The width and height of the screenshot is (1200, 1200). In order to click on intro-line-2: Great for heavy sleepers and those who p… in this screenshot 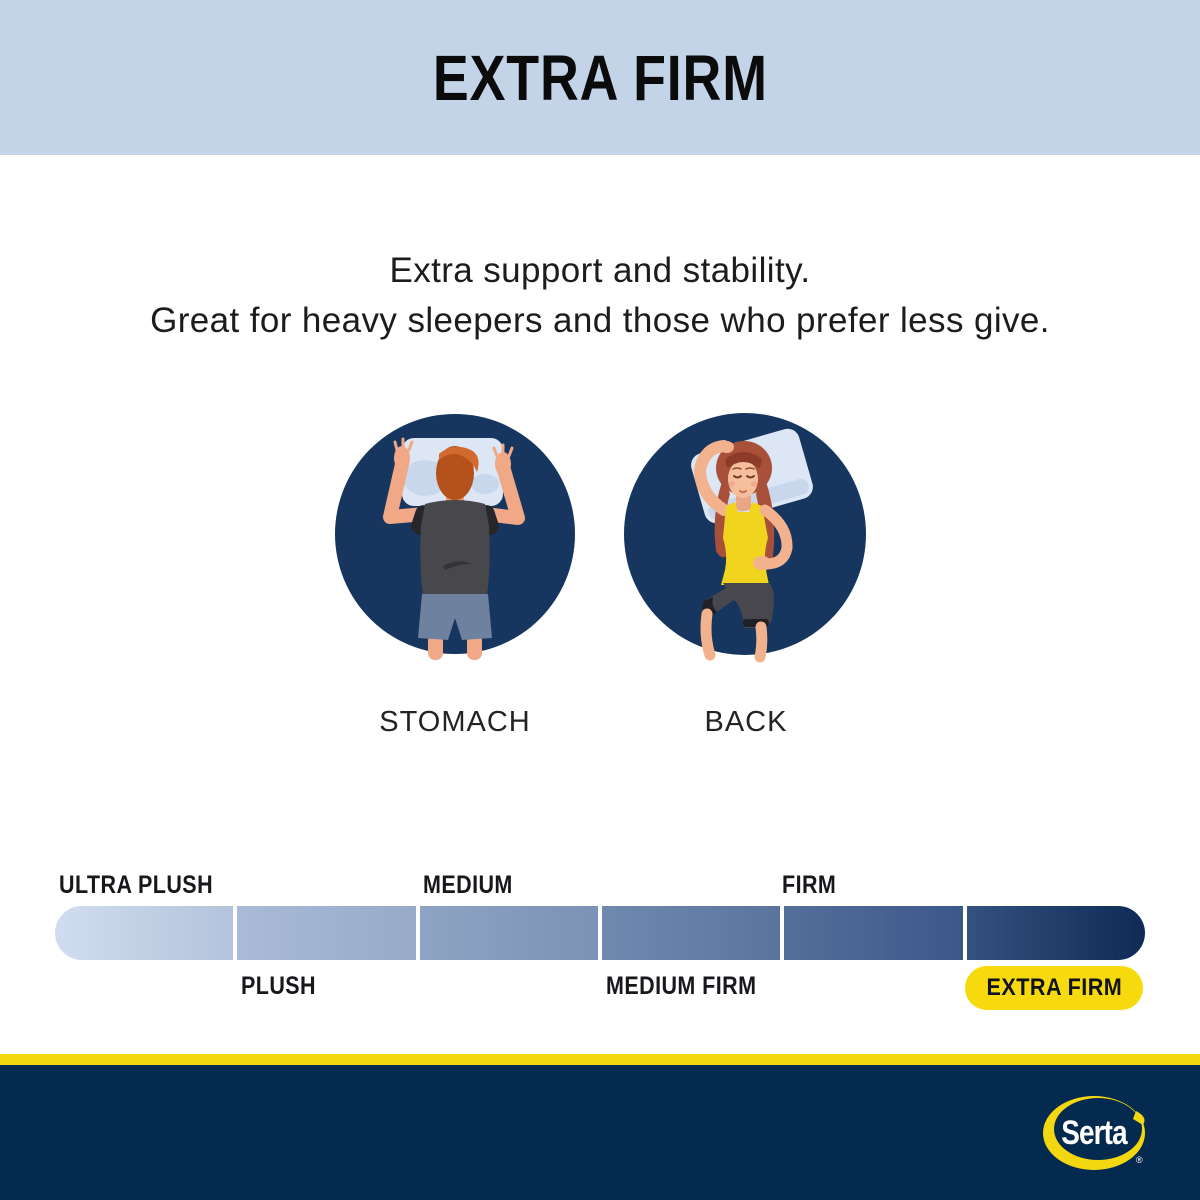, I will do `click(600, 320)`.